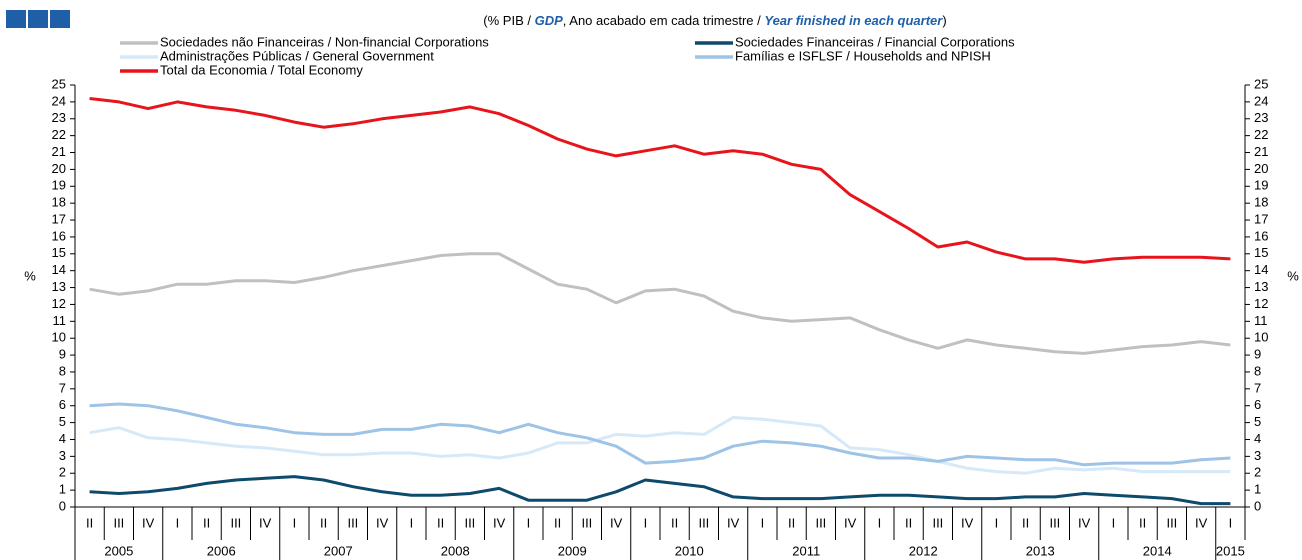  What do you see at coordinates (1261, 218) in the screenshot?
I see `y2-tick-label: 17` at bounding box center [1261, 218].